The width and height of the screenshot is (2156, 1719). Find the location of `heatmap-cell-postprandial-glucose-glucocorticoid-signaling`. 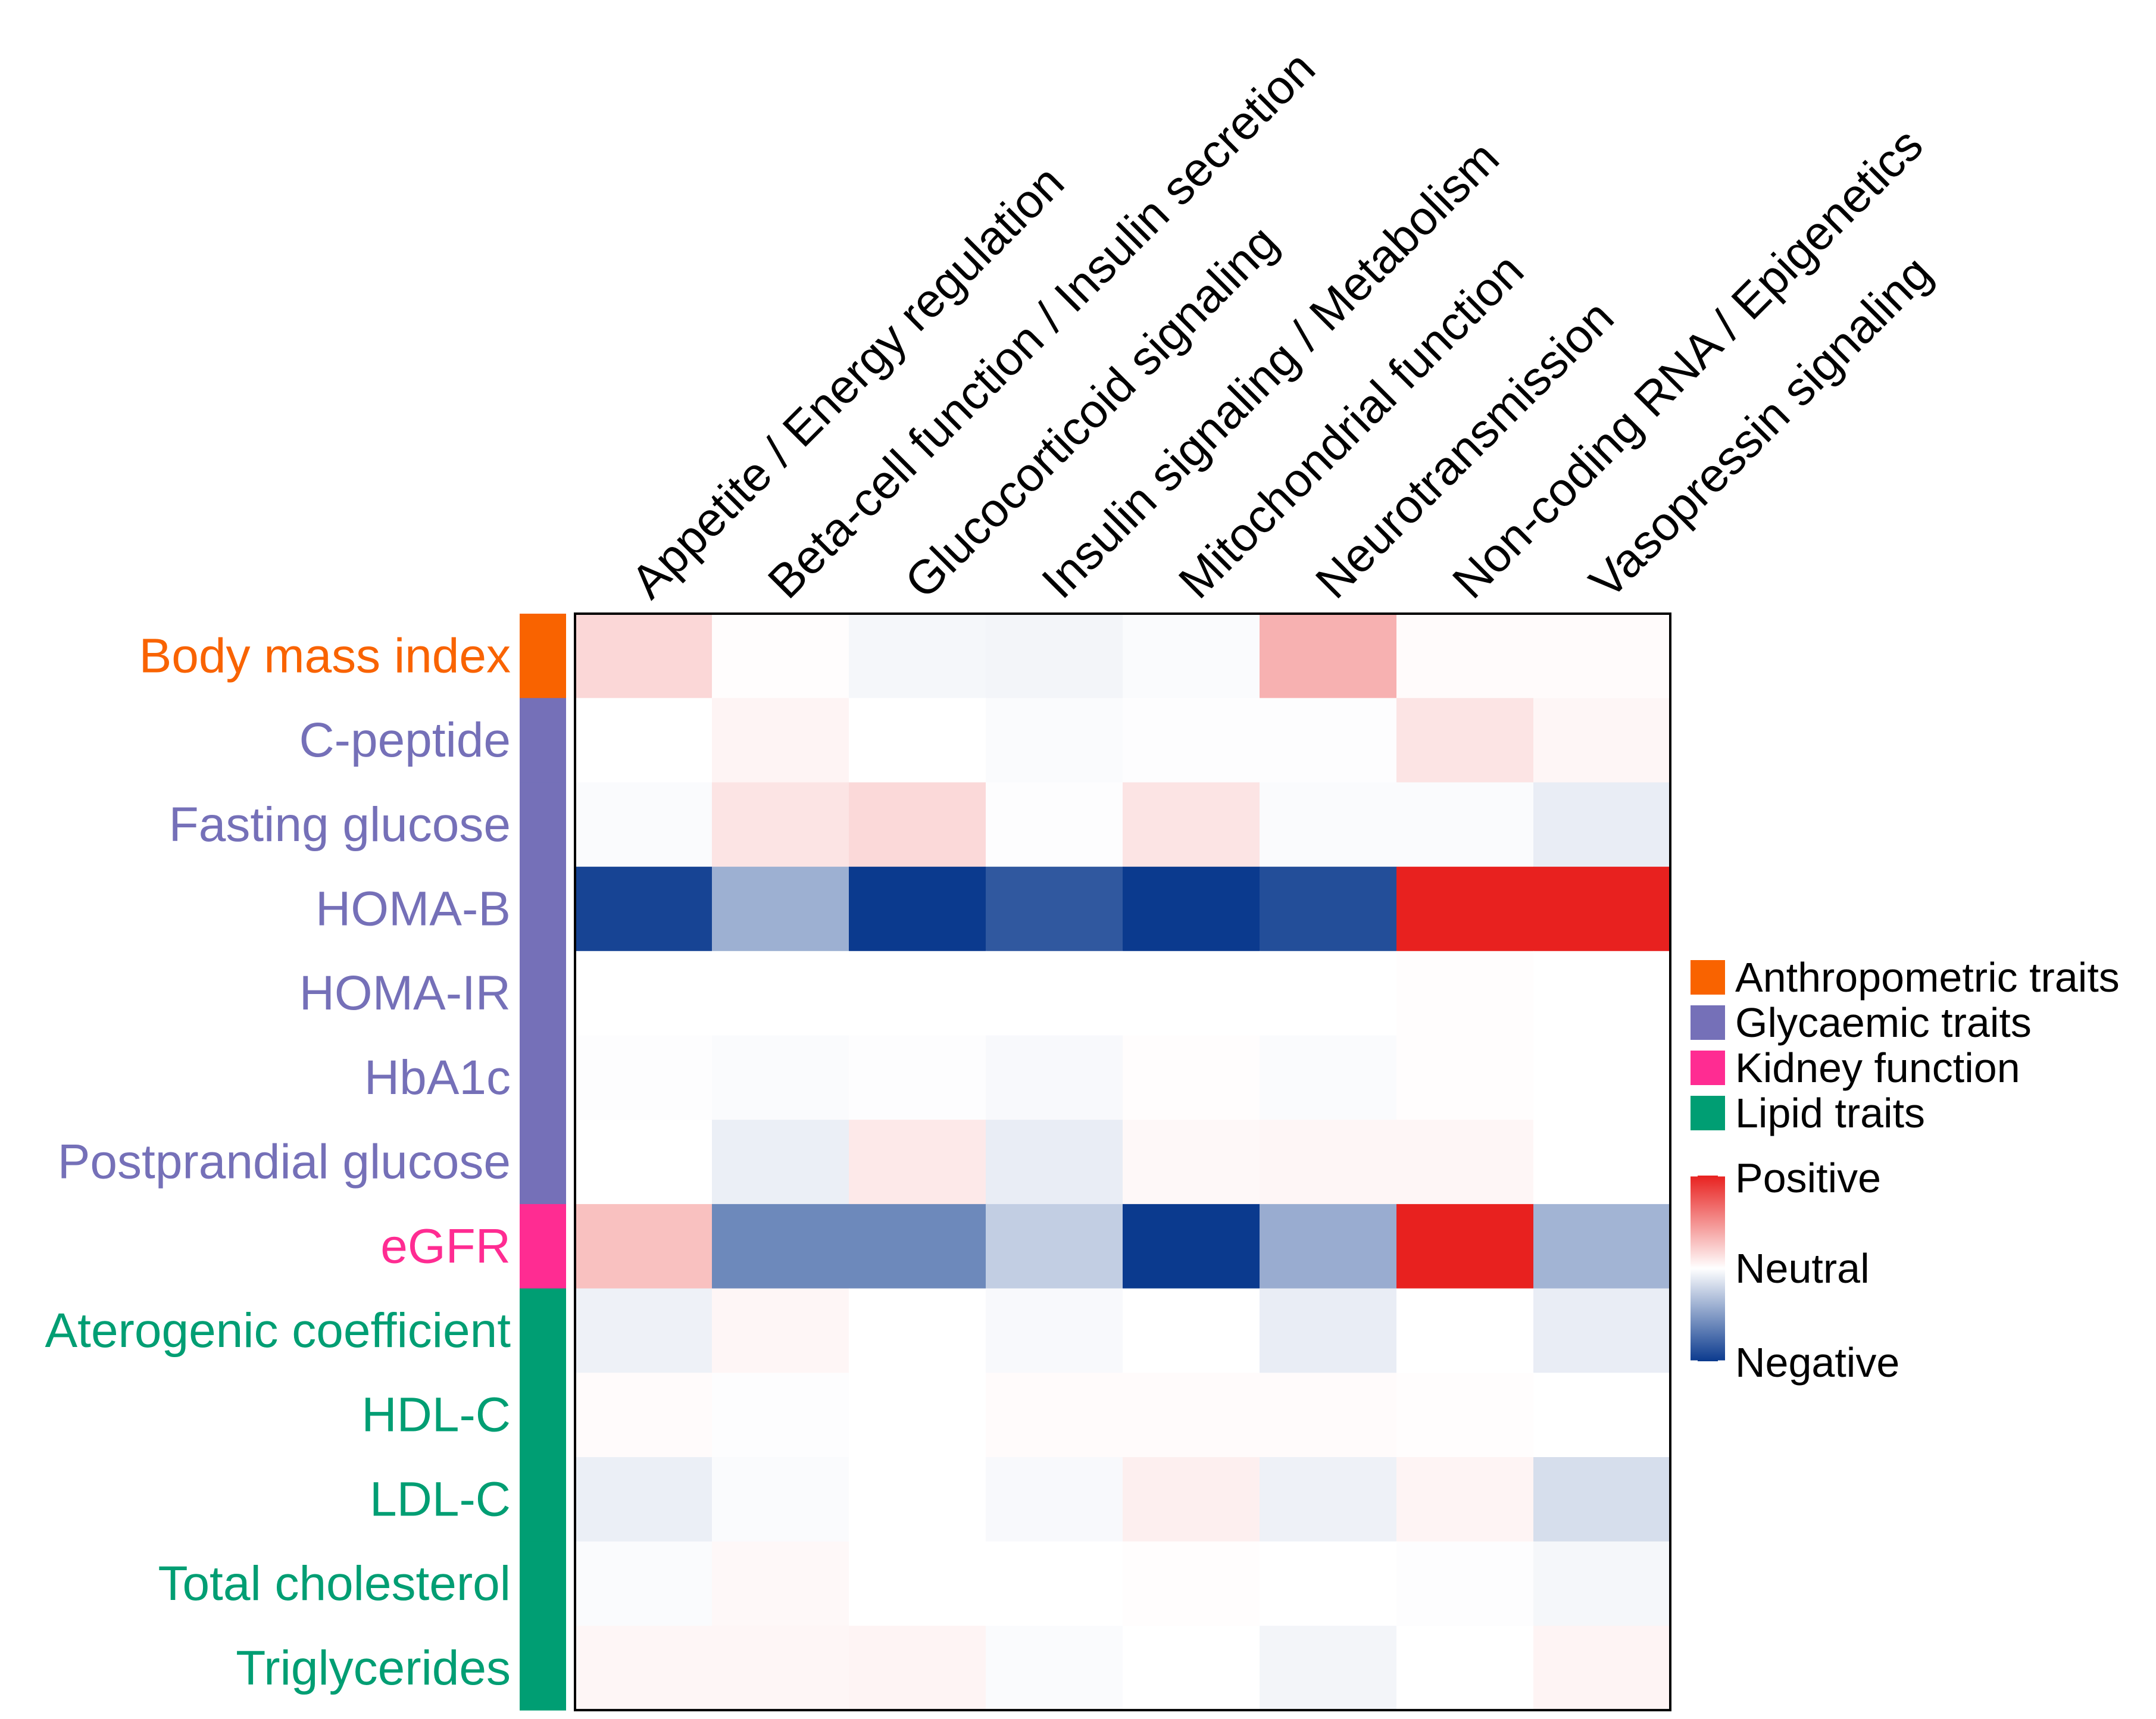

heatmap-cell-postprandial-glucose-glucocorticoid-signaling is located at coordinates (917, 1162).